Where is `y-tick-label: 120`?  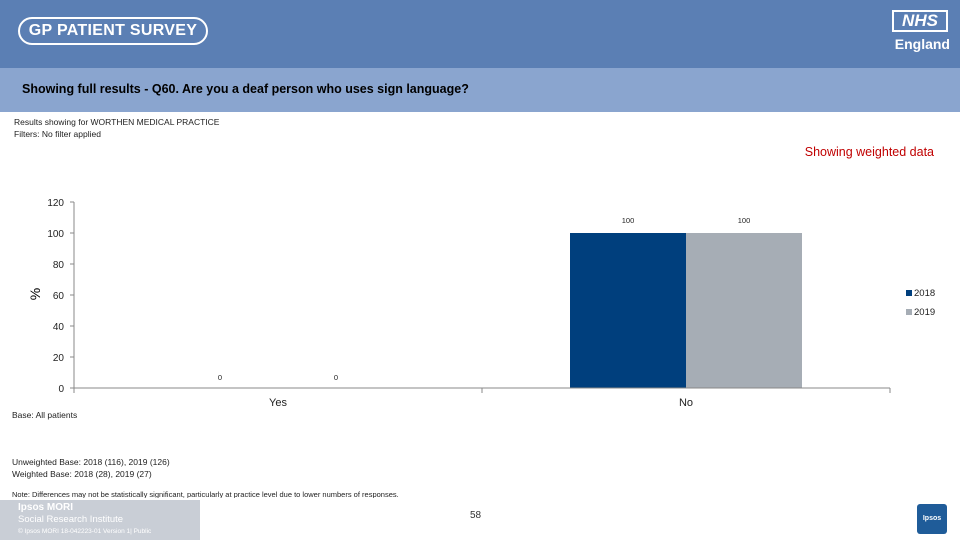 y-tick-label: 120 is located at coordinates (55, 203).